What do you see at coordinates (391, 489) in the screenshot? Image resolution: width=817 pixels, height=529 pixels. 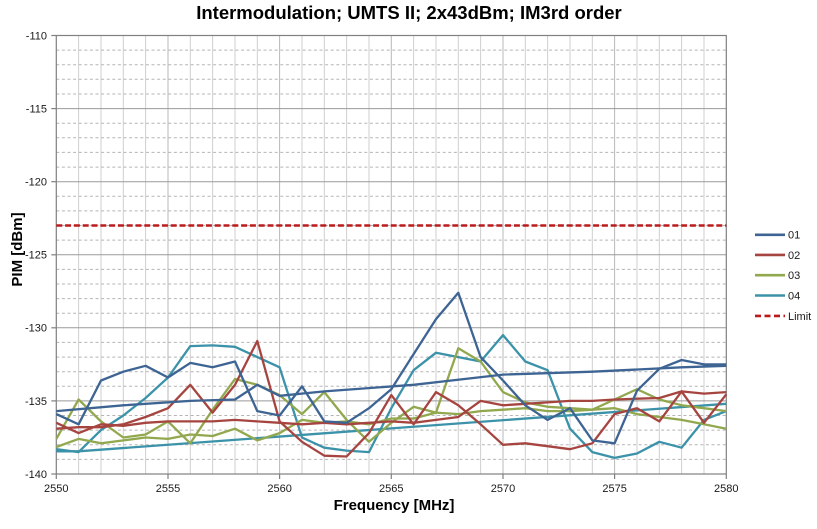 I see `svg-text: 2565` at bounding box center [391, 489].